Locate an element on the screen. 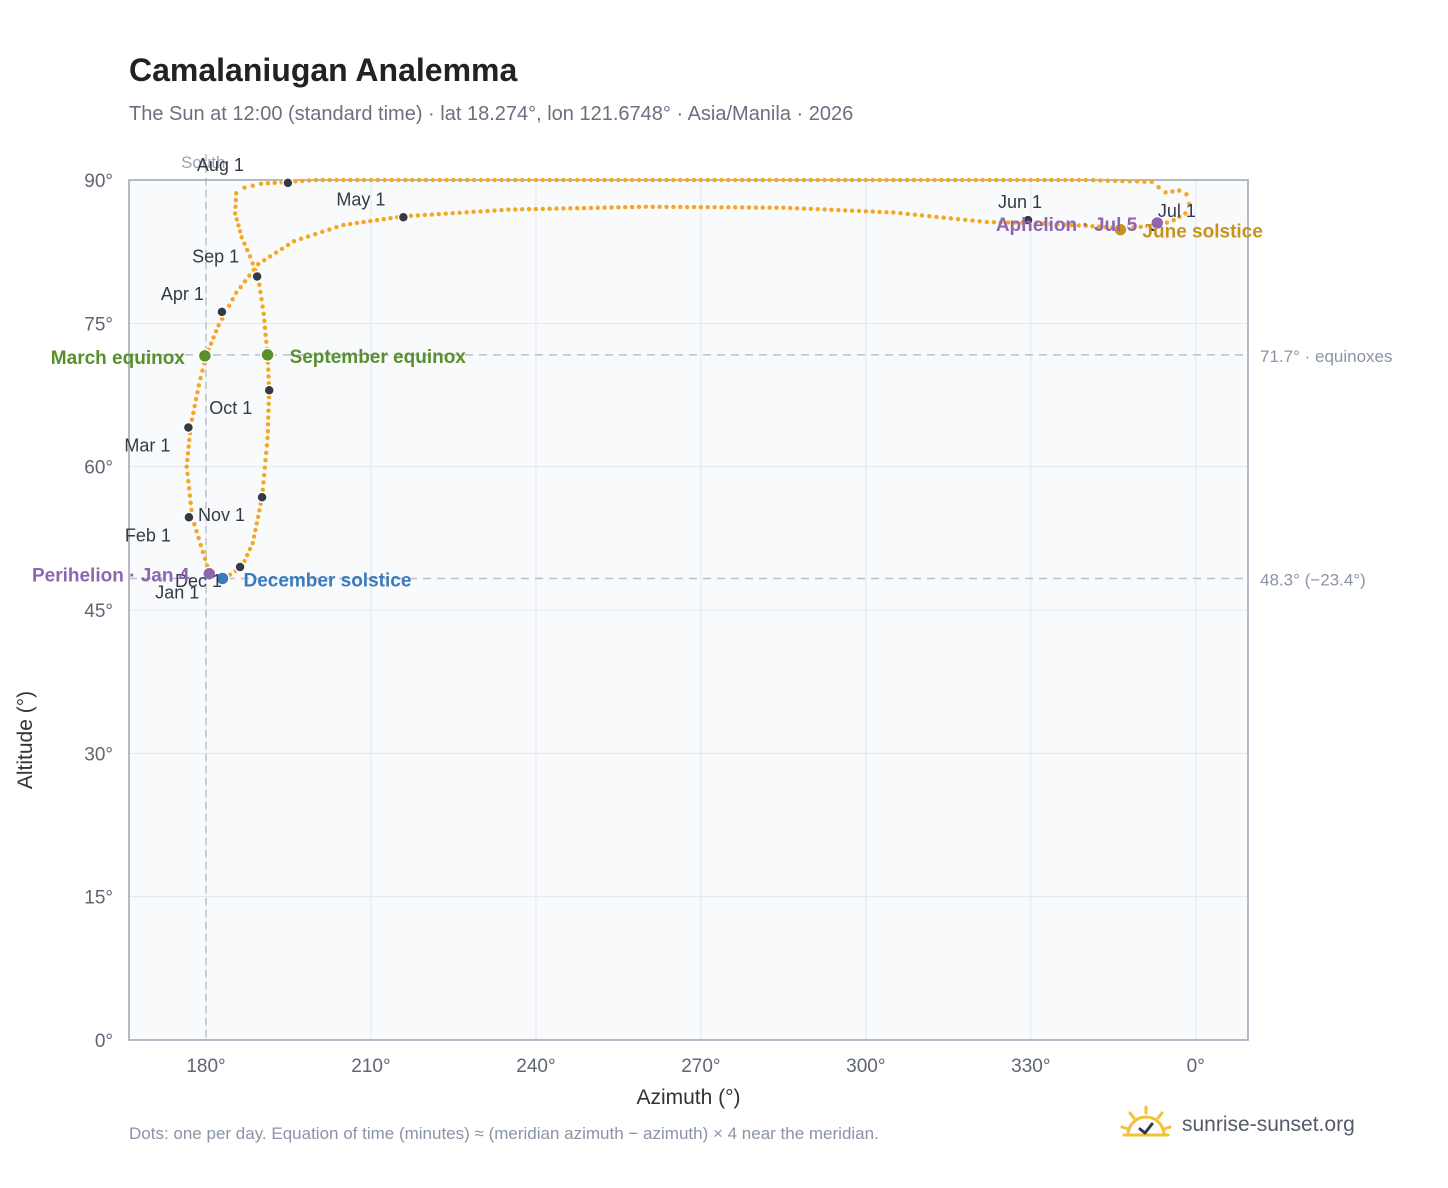  event-label: Perihelion · Jan 4 is located at coordinates (111, 576).